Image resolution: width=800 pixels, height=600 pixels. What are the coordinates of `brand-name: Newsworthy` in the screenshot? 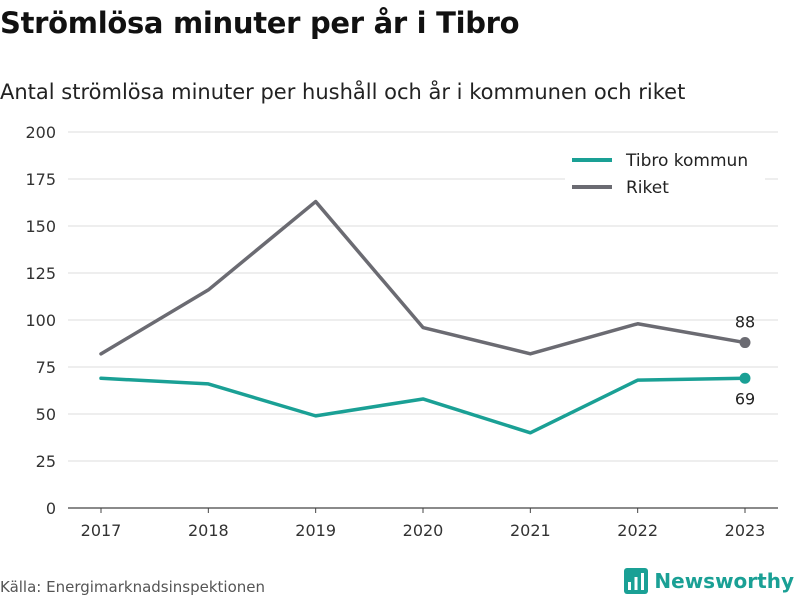 It's located at (724, 581).